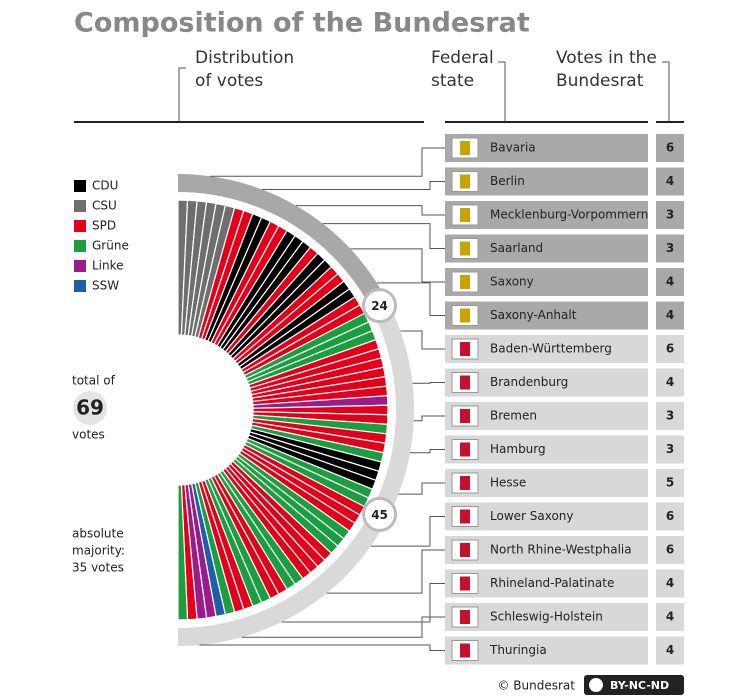 The image size is (747, 700). What do you see at coordinates (512, 282) in the screenshot?
I see `state-name: Saxony` at bounding box center [512, 282].